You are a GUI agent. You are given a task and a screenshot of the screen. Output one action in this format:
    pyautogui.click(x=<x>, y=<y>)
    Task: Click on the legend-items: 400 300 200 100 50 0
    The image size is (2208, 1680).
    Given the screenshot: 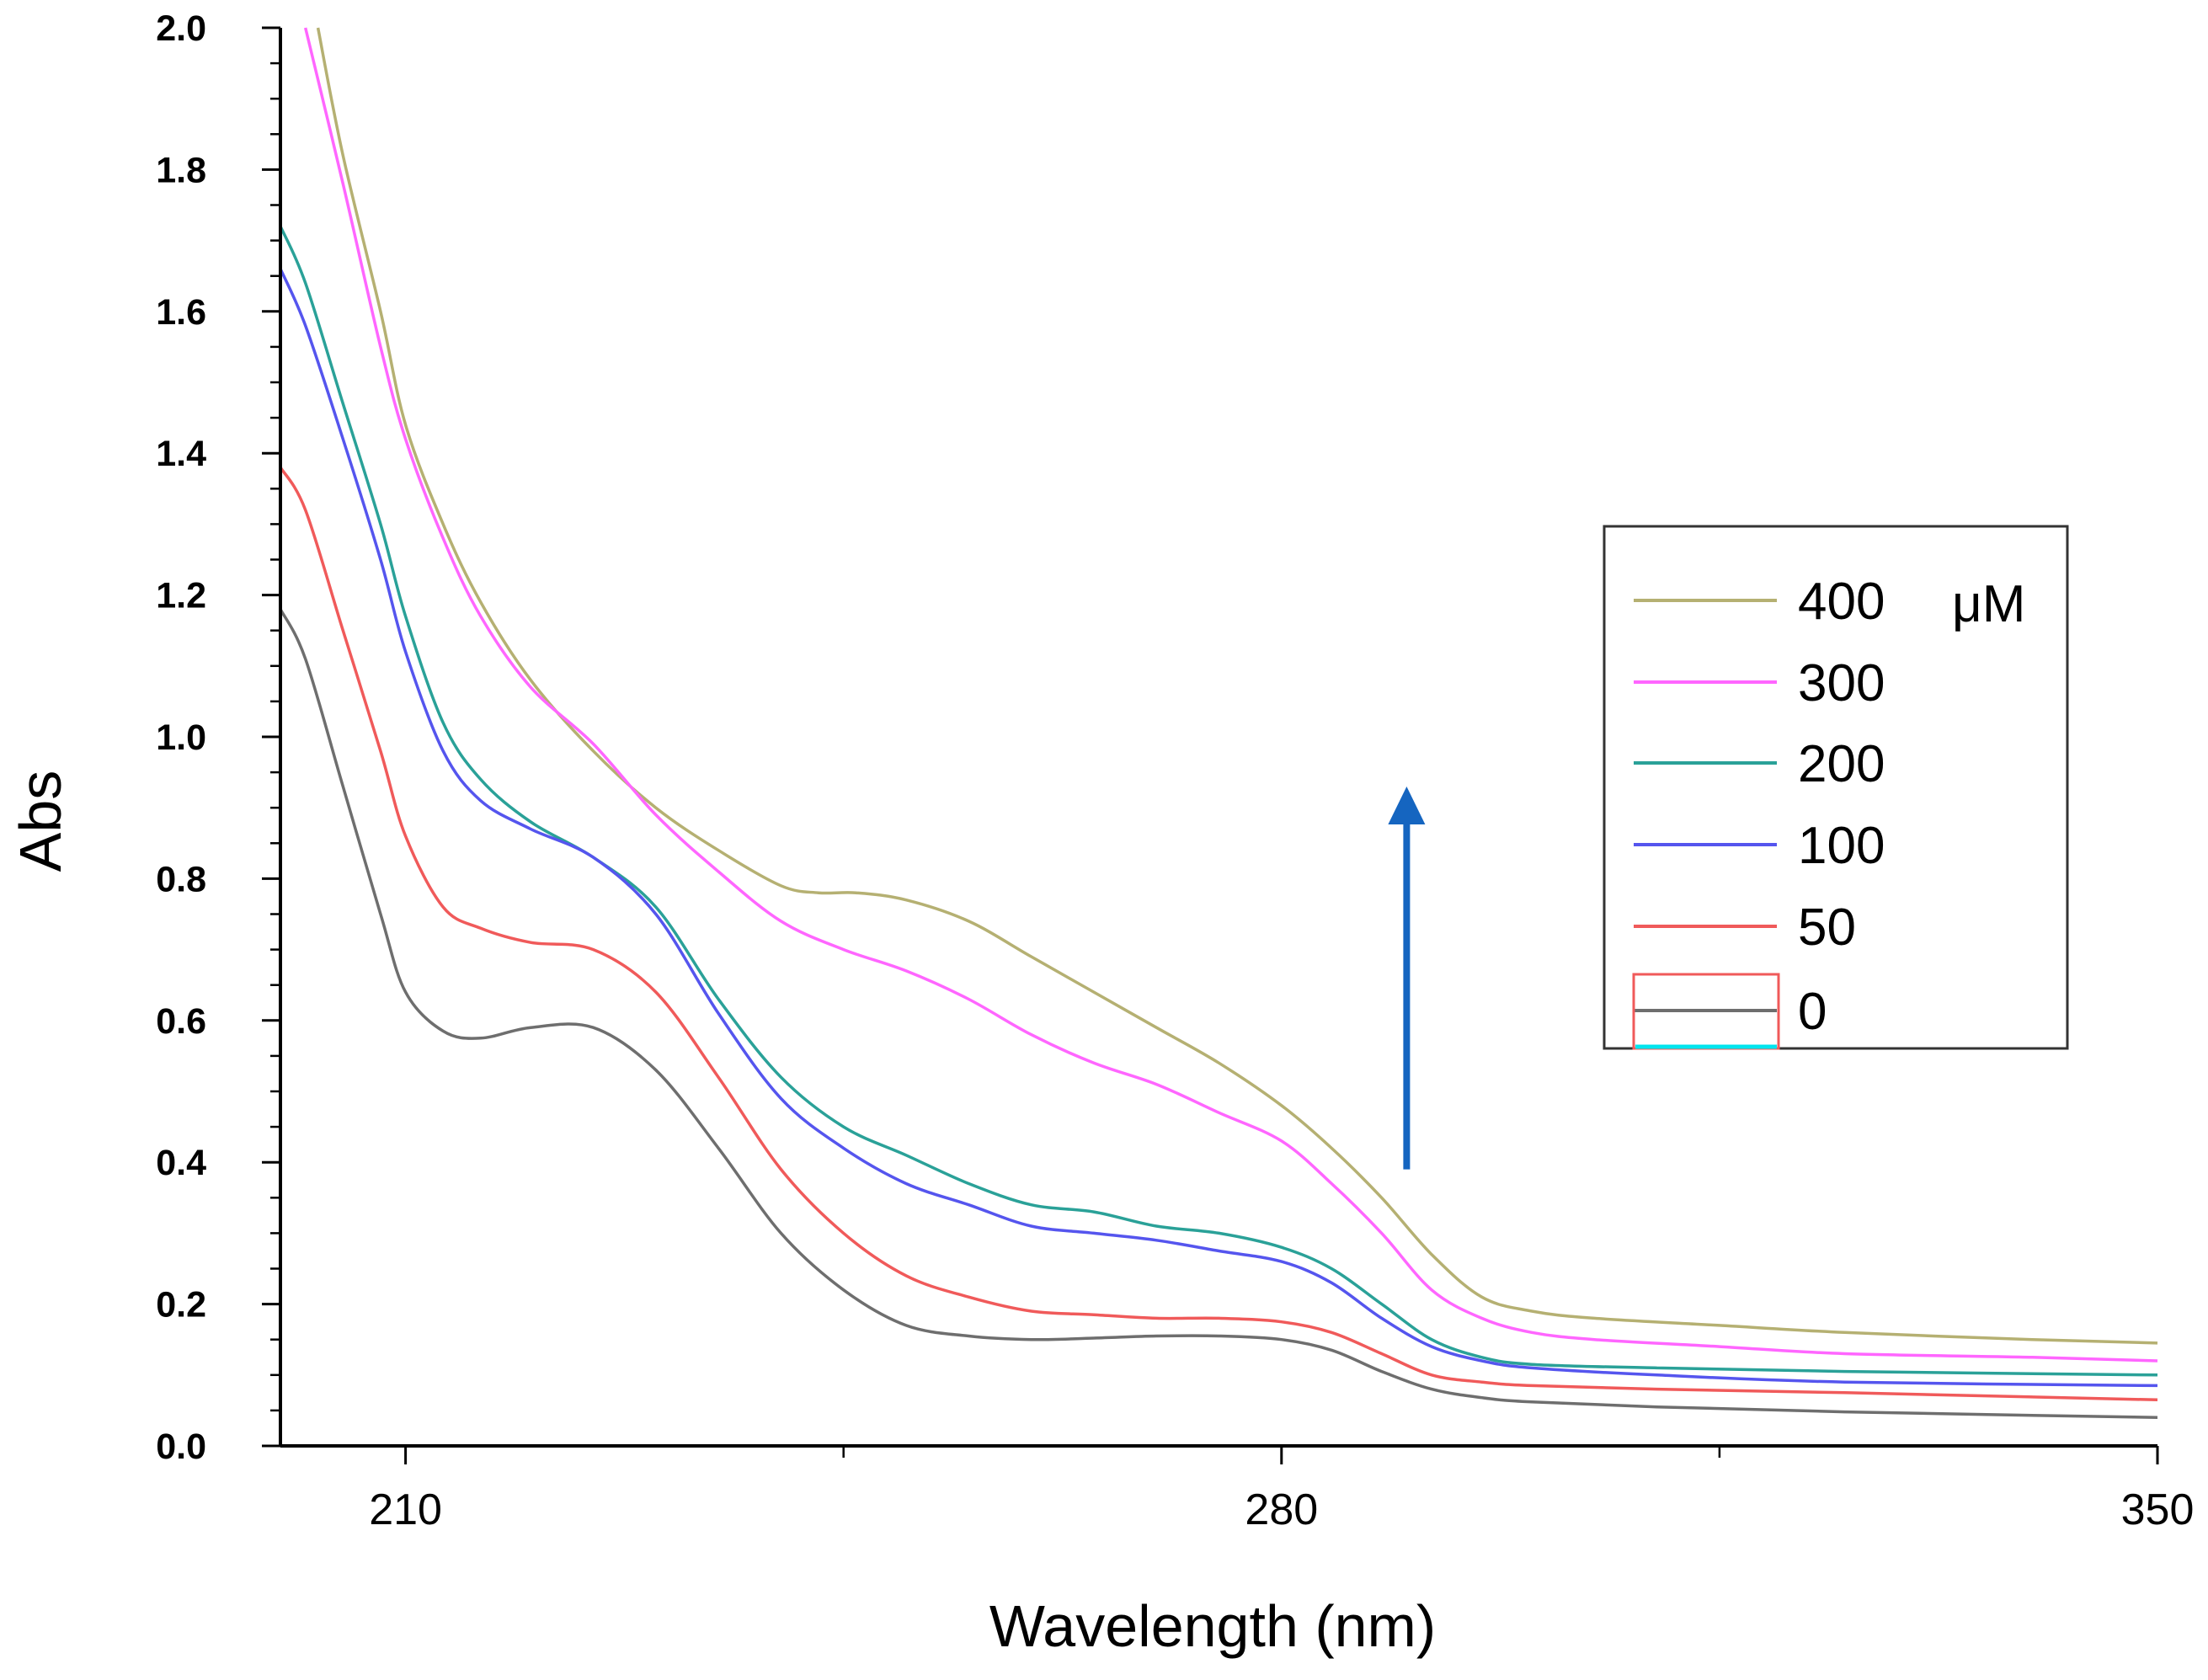 What is the action you would take?
    pyautogui.click(x=1758, y=811)
    